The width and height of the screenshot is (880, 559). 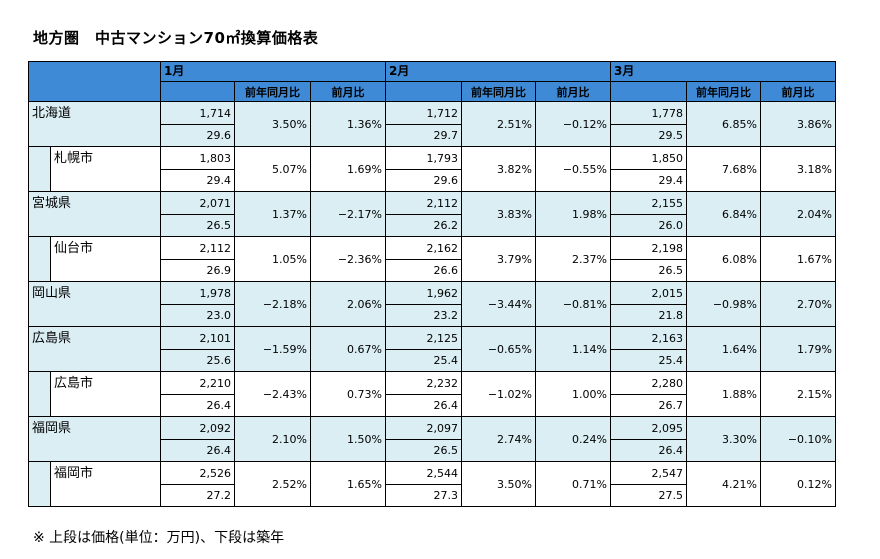 I want to click on age-cell: 25.4, so click(x=423, y=360).